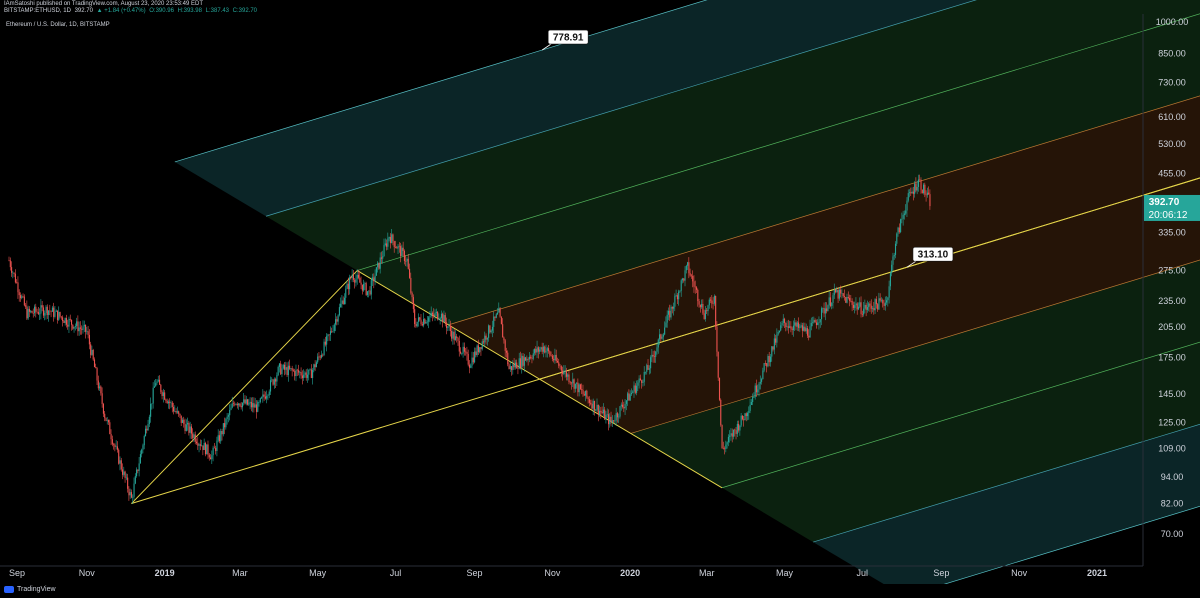  Describe the element at coordinates (1172, 174) in the screenshot. I see `price-tick-label: 455.00` at that location.